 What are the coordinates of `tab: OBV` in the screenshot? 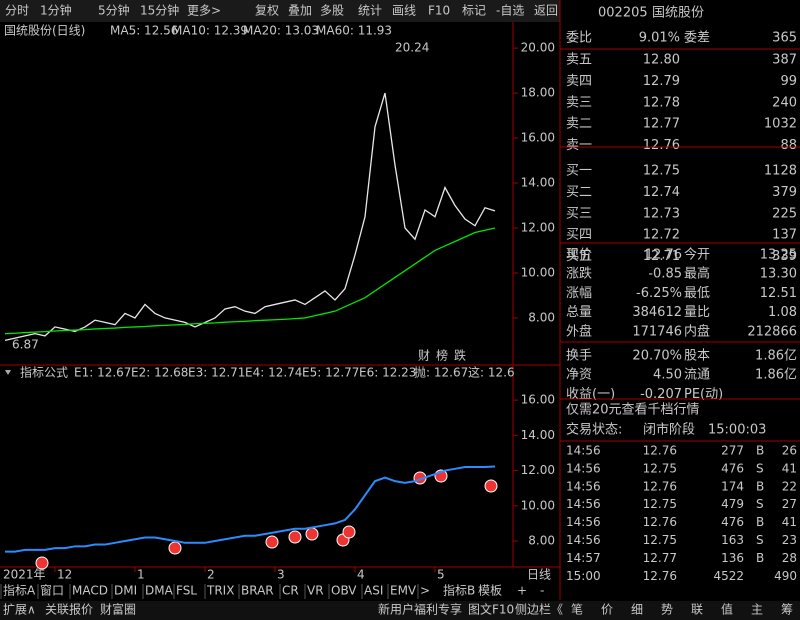 It's located at (344, 591).